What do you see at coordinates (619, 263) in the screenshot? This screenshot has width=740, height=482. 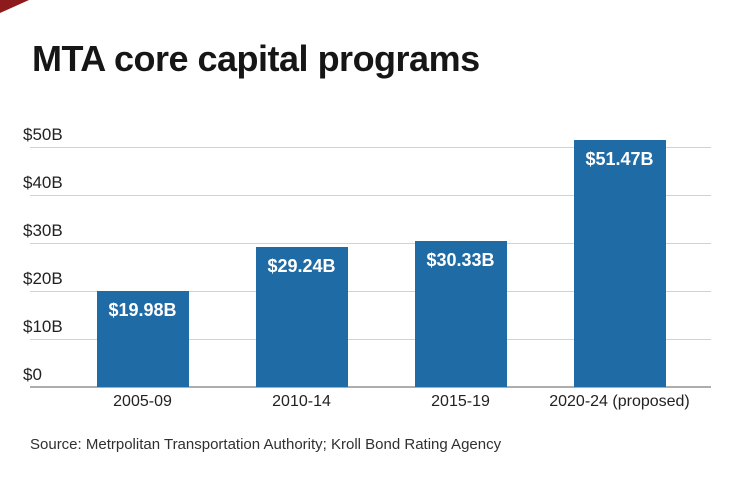 I see `bar: $51.47B` at bounding box center [619, 263].